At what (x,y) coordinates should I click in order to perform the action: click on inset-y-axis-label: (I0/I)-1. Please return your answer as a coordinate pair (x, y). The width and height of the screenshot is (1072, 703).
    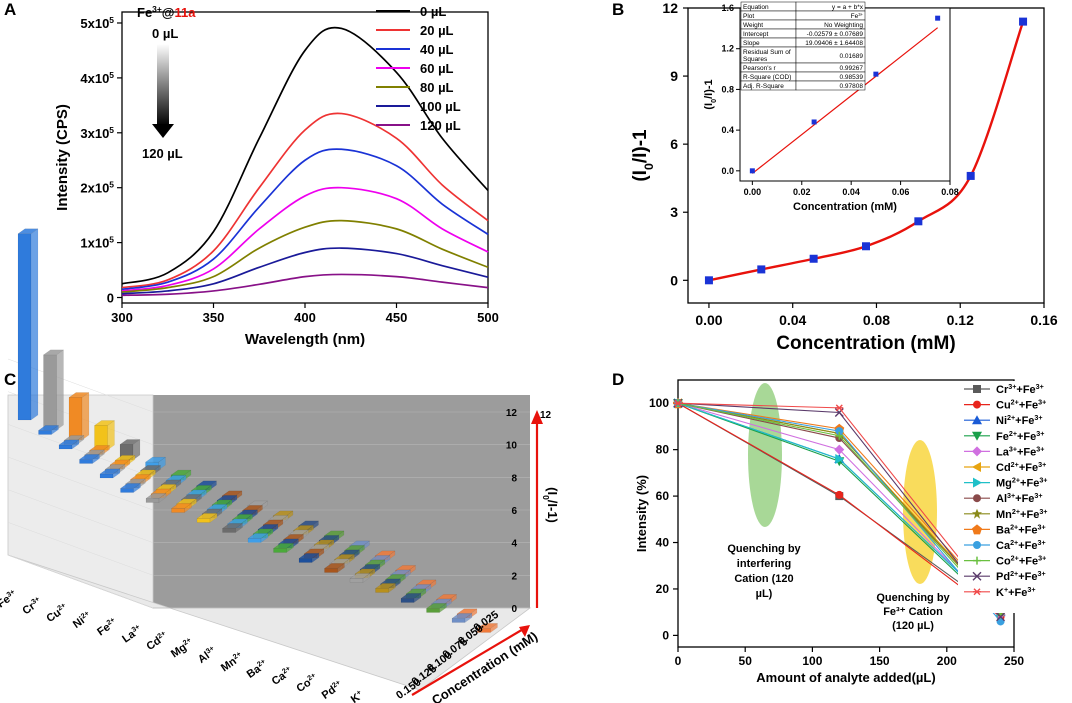
    Looking at the image, I should click on (710, 94).